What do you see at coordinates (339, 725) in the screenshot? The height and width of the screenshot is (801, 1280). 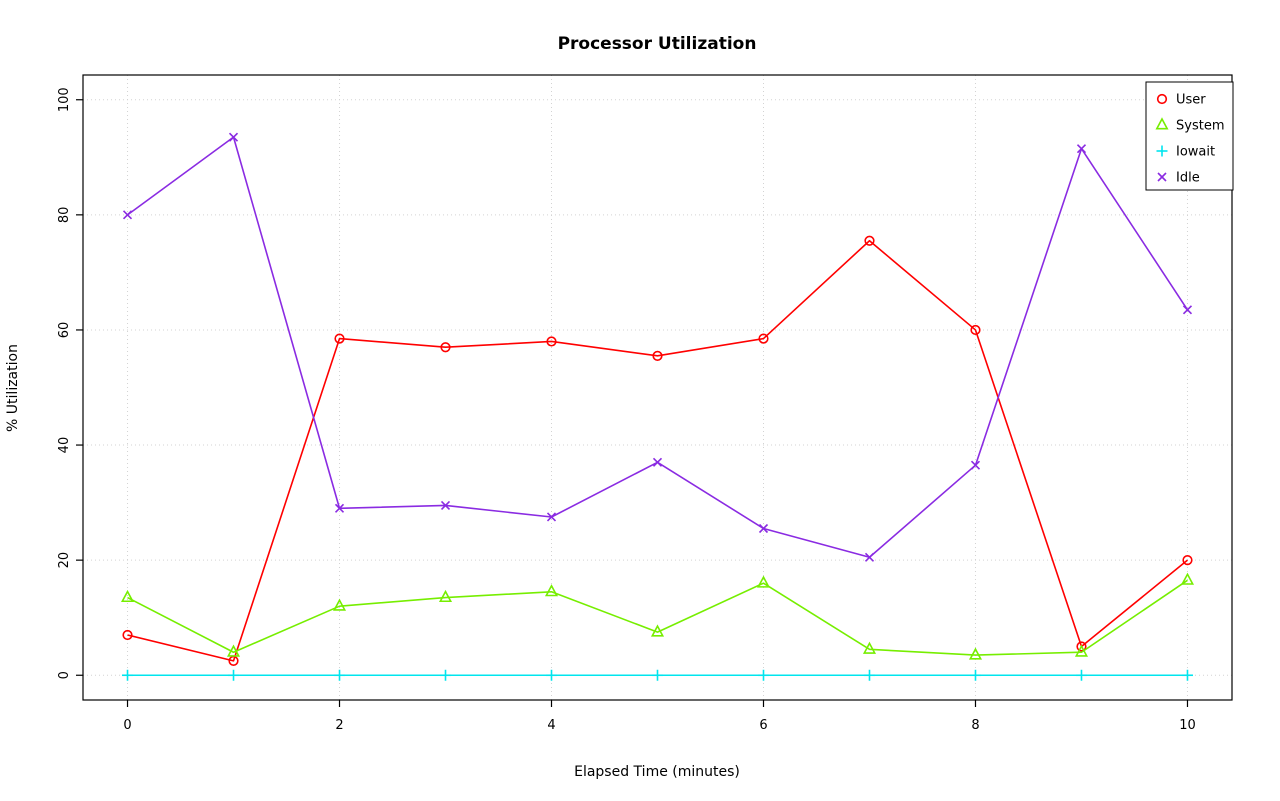 I see `x-tick-label: 2` at bounding box center [339, 725].